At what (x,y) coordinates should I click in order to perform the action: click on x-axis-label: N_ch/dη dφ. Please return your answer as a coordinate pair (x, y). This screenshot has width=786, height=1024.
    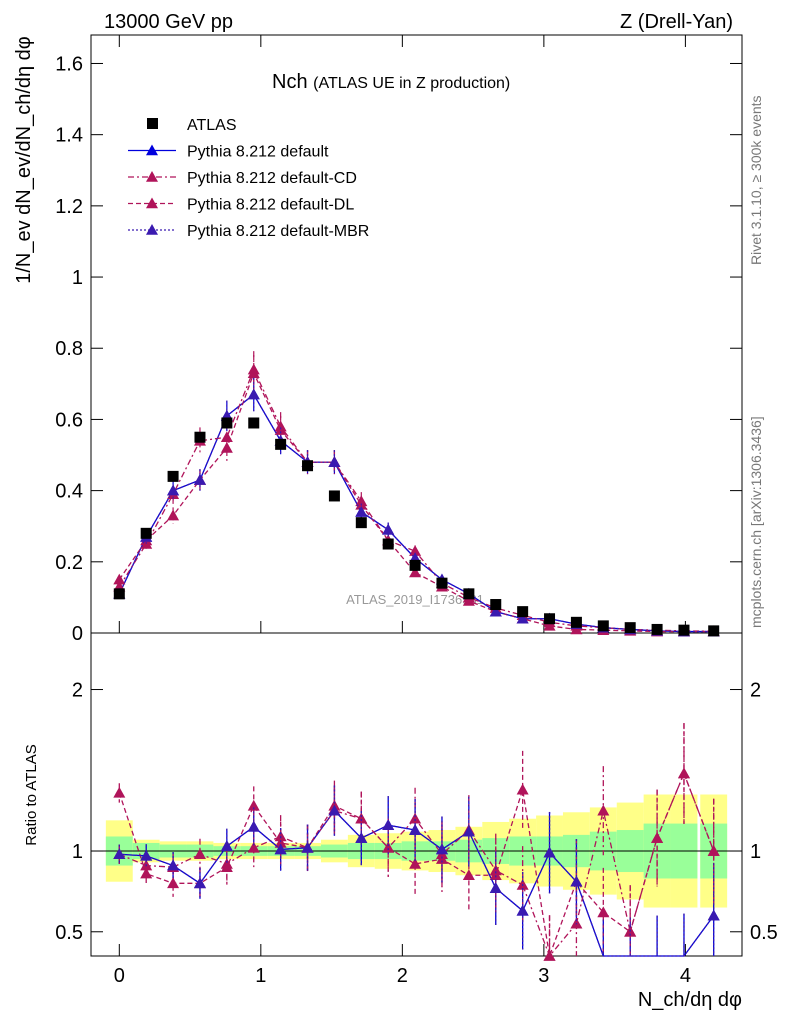
    Looking at the image, I should click on (690, 1000).